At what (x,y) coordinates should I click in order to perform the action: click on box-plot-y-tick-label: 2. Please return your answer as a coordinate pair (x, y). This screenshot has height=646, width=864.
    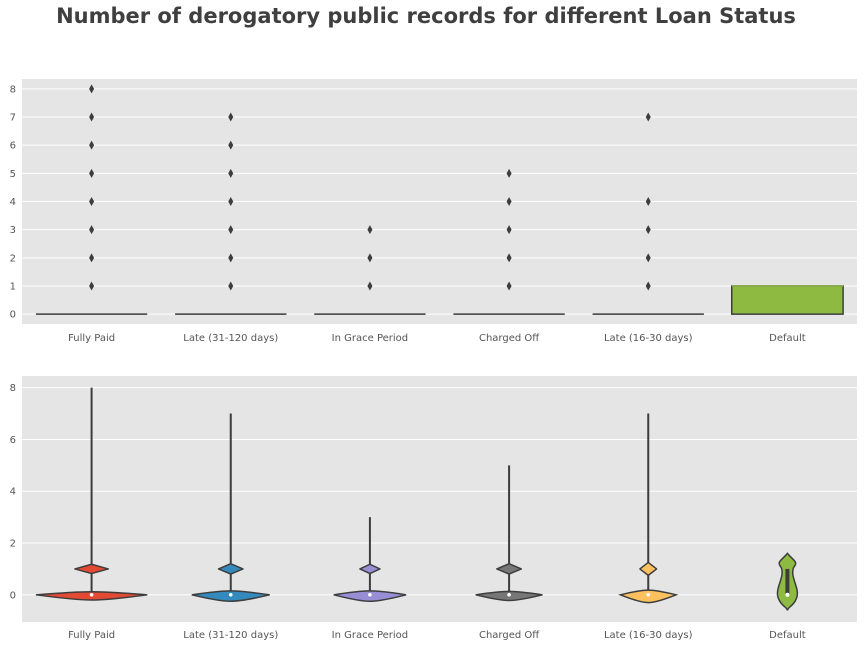
    Looking at the image, I should click on (13, 258).